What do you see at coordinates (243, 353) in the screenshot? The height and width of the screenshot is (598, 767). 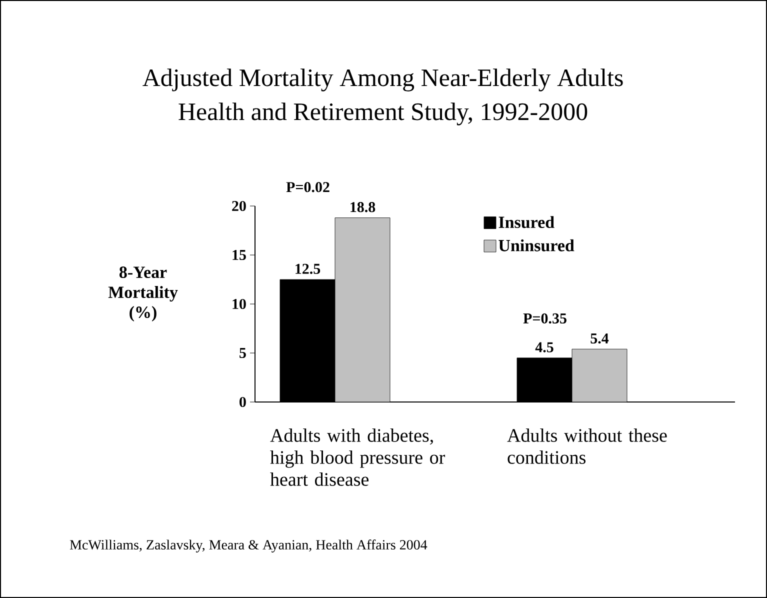 I see `y-tick-label: 5` at bounding box center [243, 353].